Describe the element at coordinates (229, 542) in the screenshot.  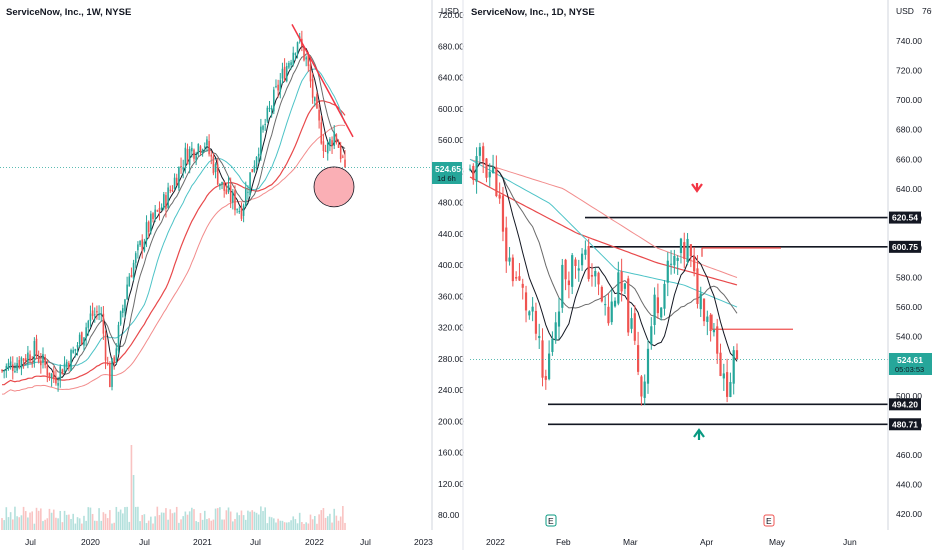
I see `left-time-axis: Jul 2020 Jul 2021 Jul 2022 Jul 2023` at that location.